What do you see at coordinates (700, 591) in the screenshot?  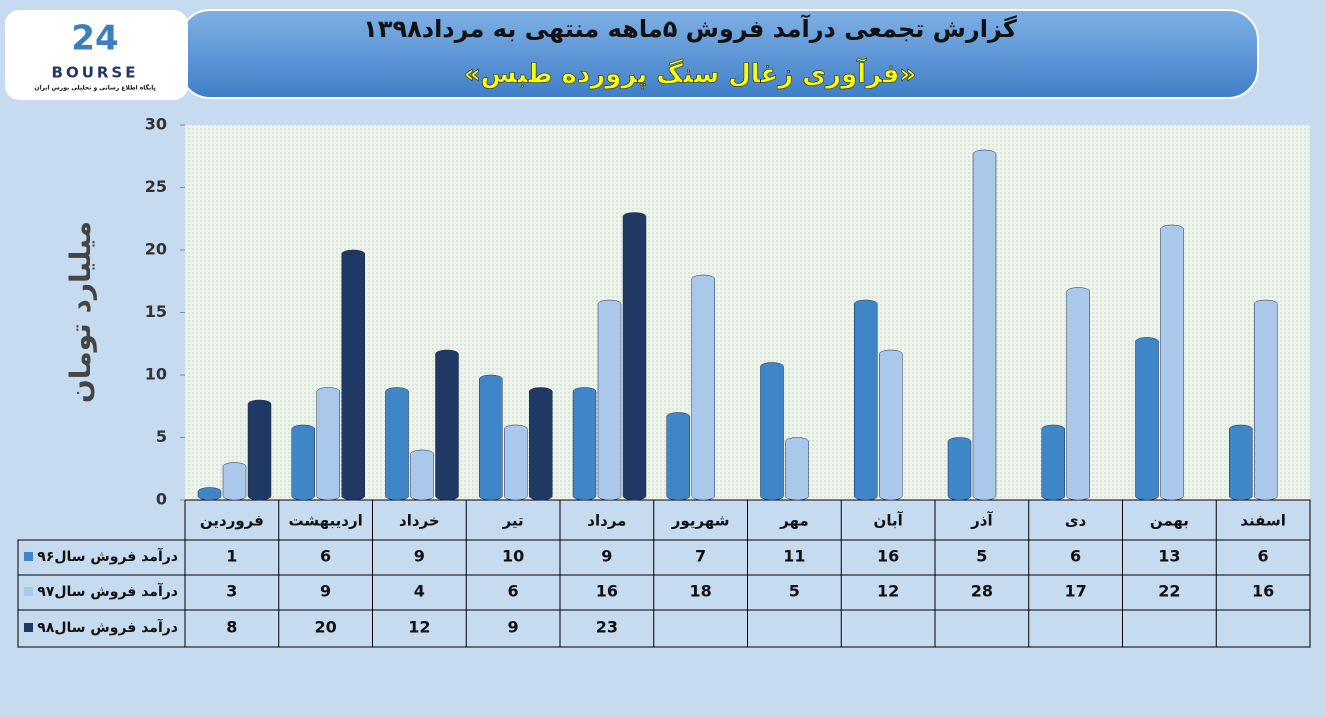 I see `table-value: 18` at bounding box center [700, 591].